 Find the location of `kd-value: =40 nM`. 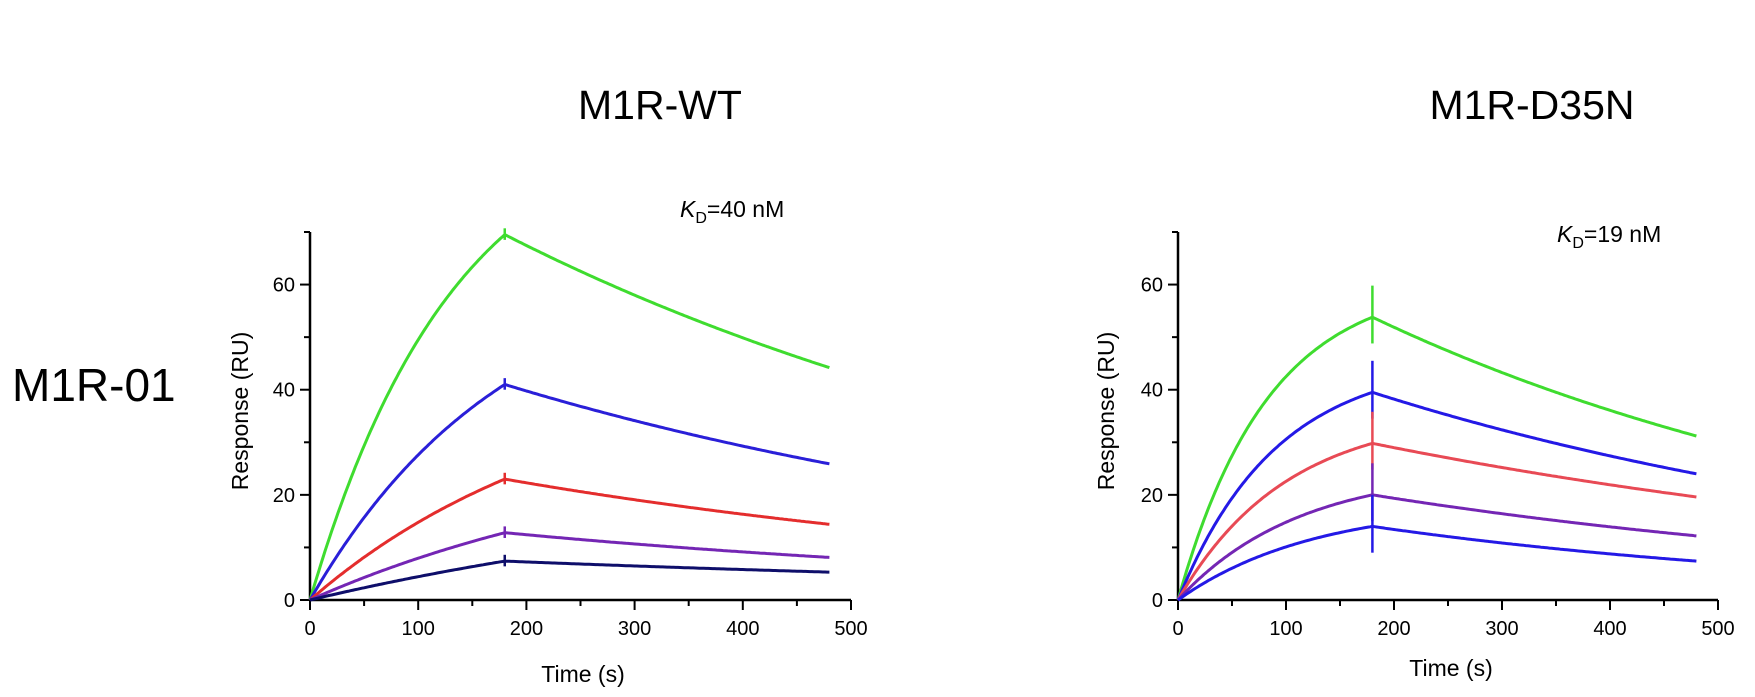

kd-value: =40 nM is located at coordinates (745, 209).